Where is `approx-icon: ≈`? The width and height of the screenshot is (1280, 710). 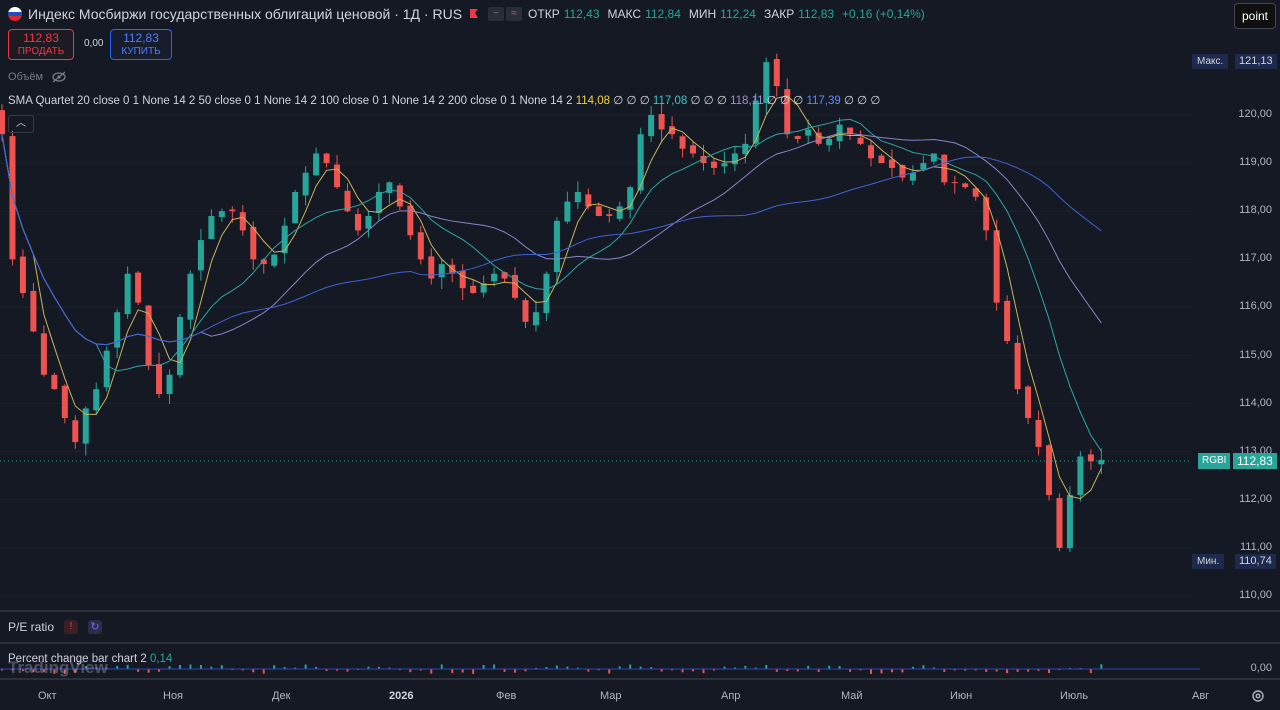
approx-icon: ≈ is located at coordinates (514, 14).